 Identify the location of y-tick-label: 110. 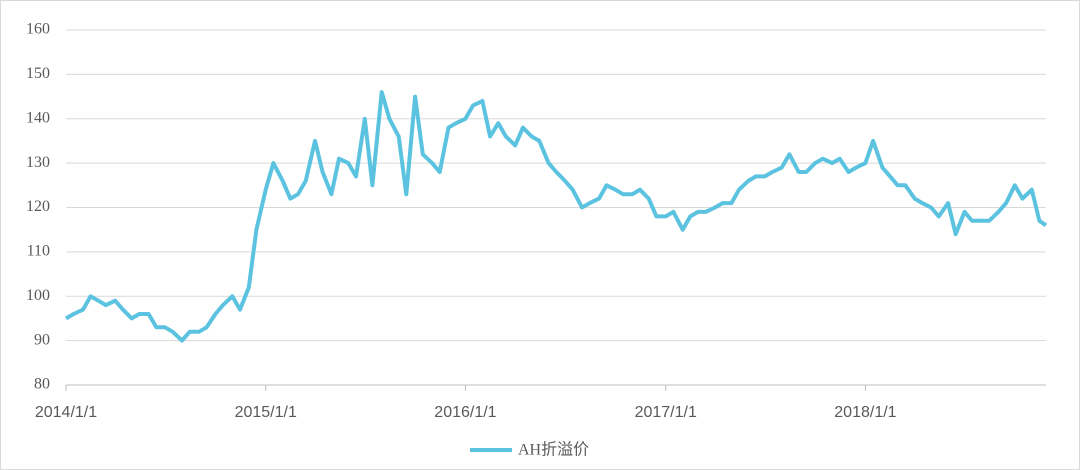
(38, 251).